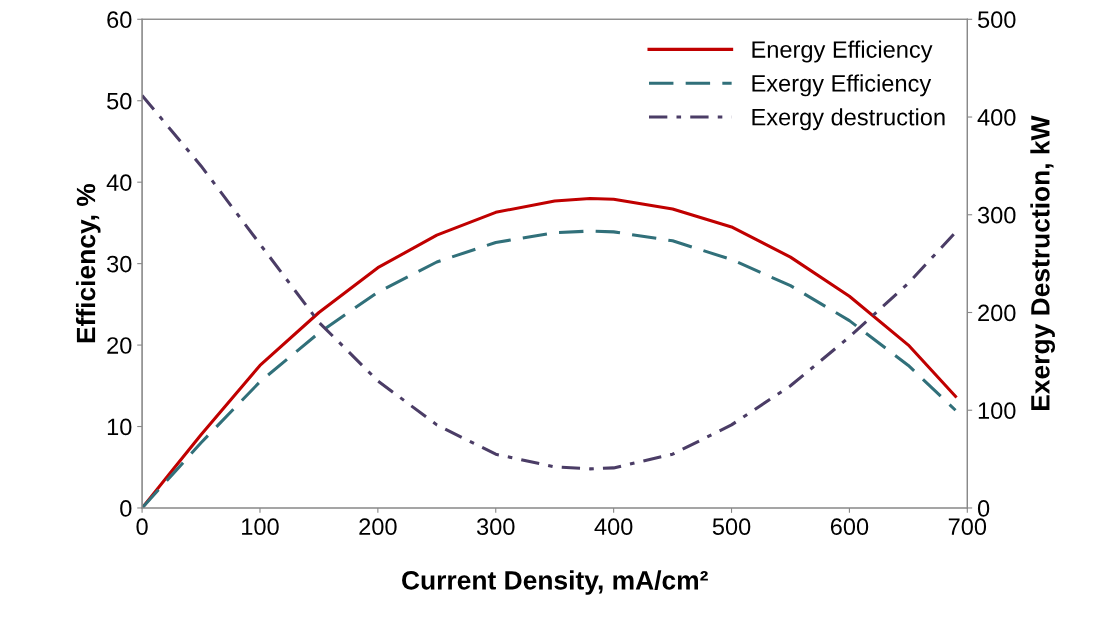  I want to click on y2-tick-label: 500, so click(996, 20).